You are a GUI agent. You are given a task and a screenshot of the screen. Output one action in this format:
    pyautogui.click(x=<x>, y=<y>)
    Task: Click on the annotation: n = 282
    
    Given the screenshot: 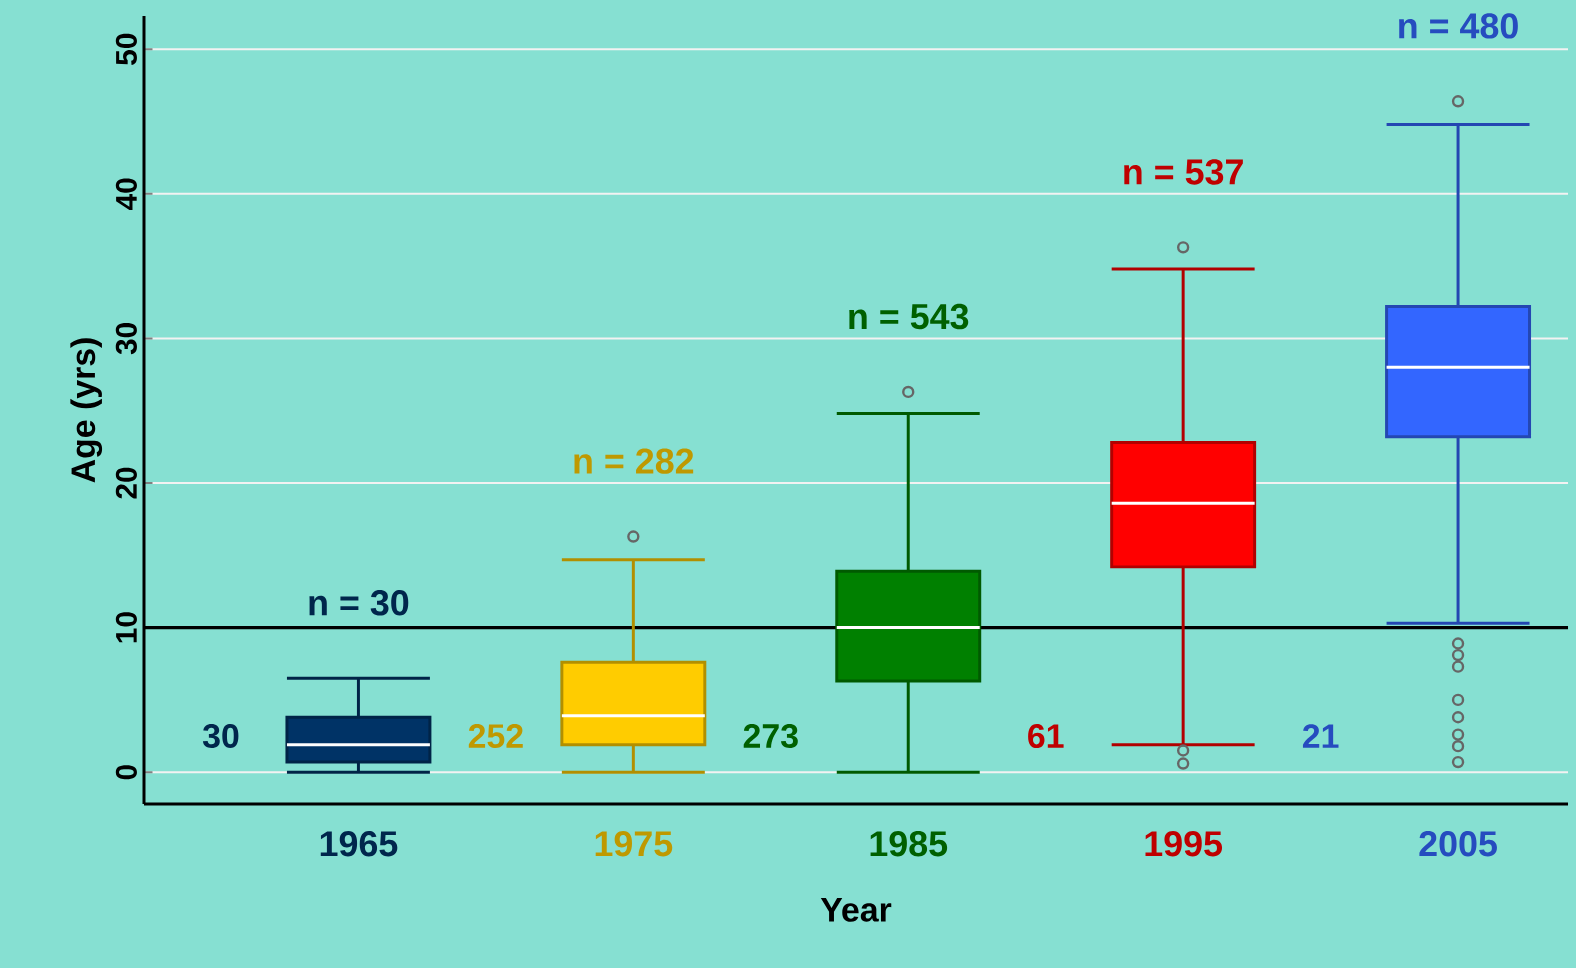 What is the action you would take?
    pyautogui.click(x=634, y=461)
    